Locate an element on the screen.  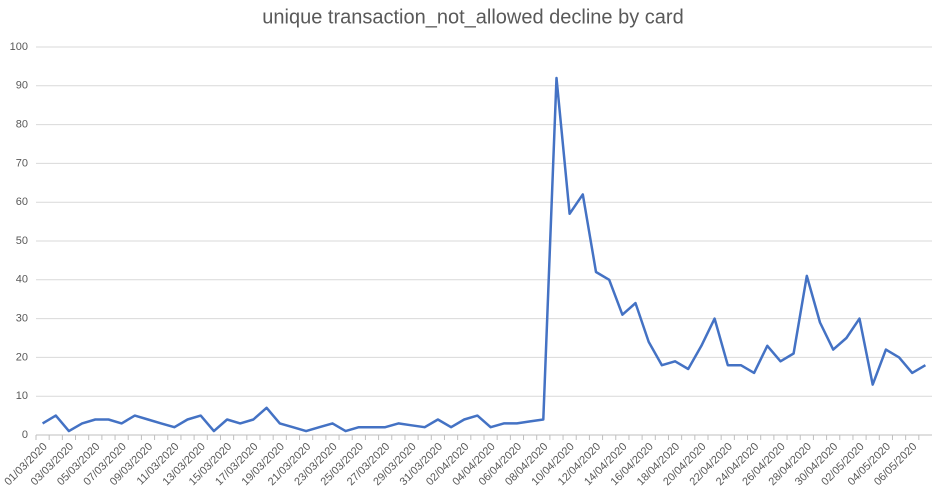
y-tick-label: 50 is located at coordinates (22, 241).